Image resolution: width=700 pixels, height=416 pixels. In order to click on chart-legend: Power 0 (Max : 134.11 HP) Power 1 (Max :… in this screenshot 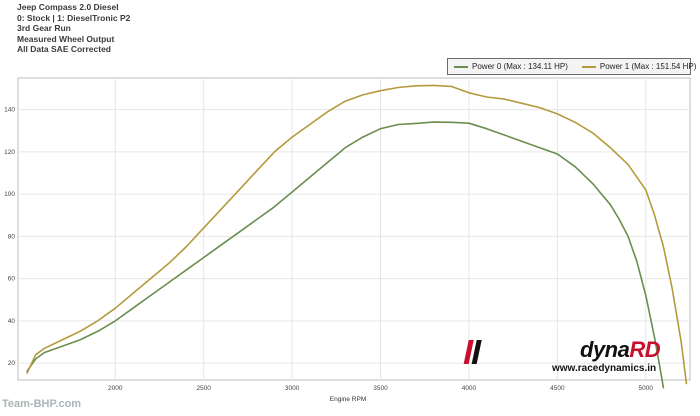, I will do `click(571, 66)`.